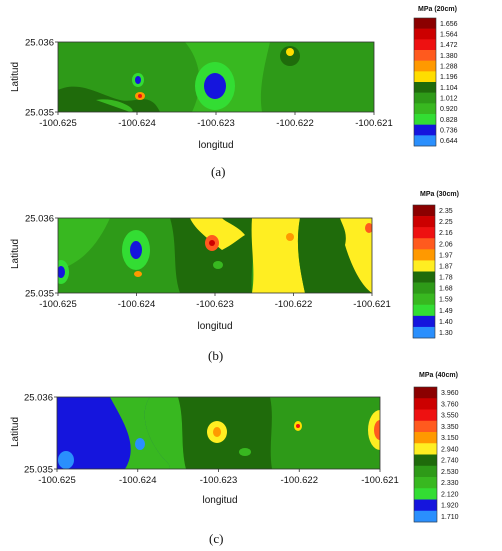  Describe the element at coordinates (39, 43) in the screenshot. I see `panel-a-y-tick-label: 25.036` at that location.